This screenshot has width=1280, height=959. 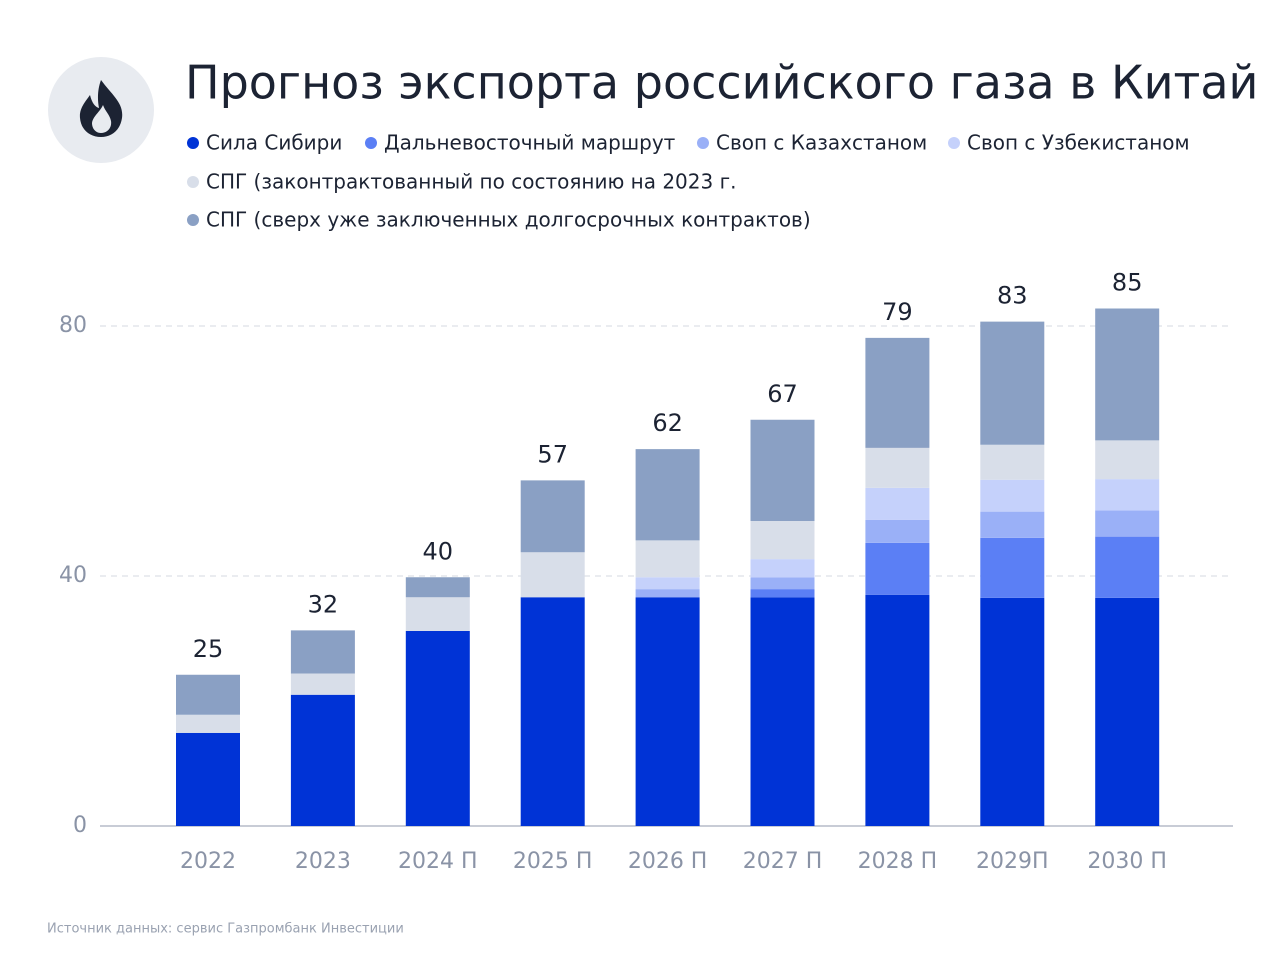 What do you see at coordinates (274, 143) in the screenshot?
I see `legend-label: Сила Сибири` at bounding box center [274, 143].